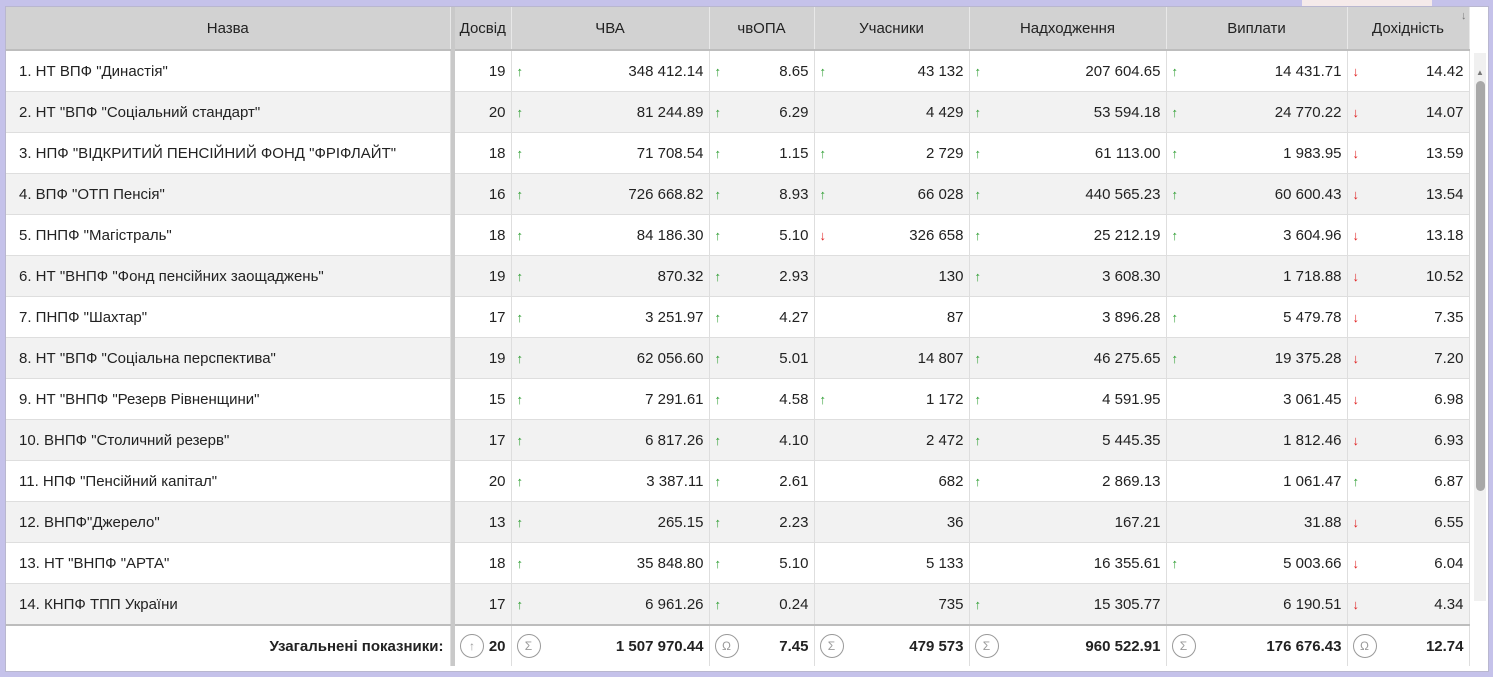 The width and height of the screenshot is (1493, 677). What do you see at coordinates (1312, 153) in the screenshot?
I see `payments-value: 1 983.95` at bounding box center [1312, 153].